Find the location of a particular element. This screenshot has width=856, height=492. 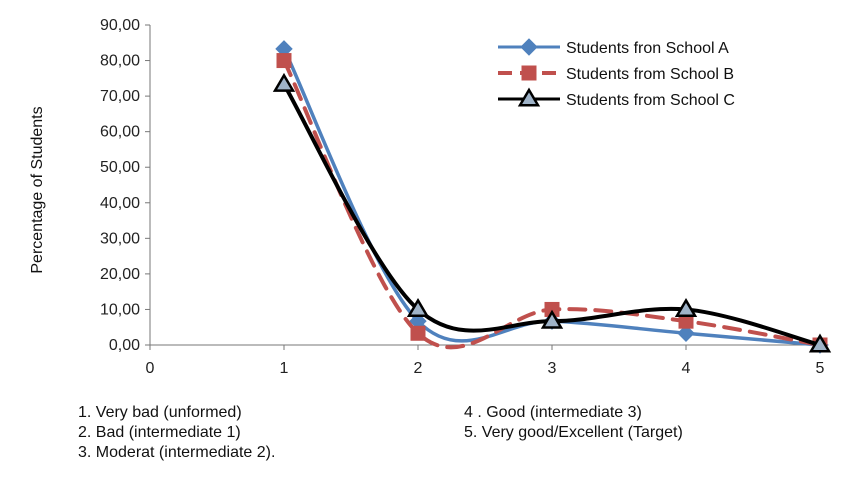

y-tick-label: 90,00 is located at coordinates (120, 25).